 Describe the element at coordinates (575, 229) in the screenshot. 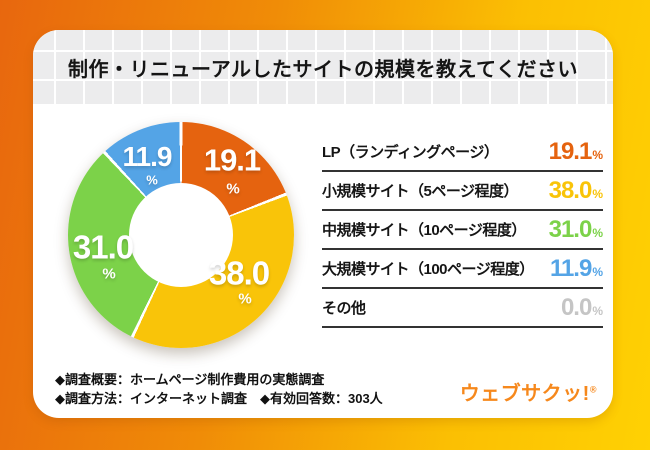

I see `legend-value: 31.0%` at that location.